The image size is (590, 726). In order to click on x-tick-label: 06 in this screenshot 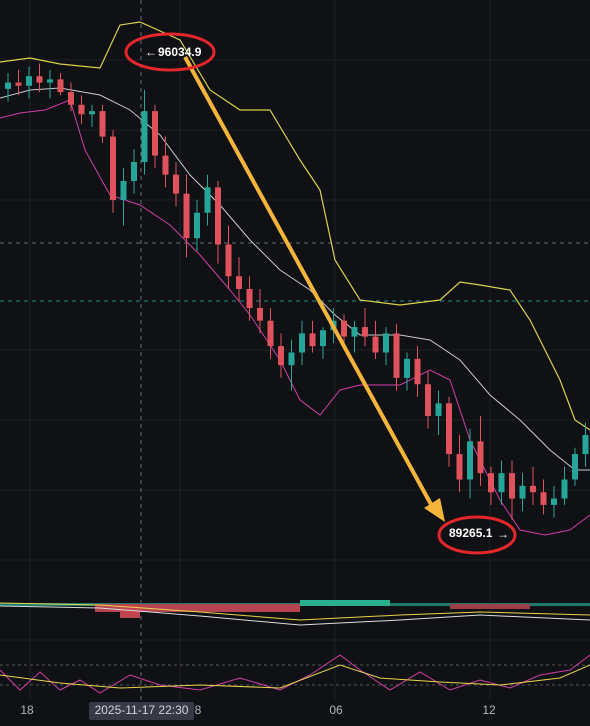, I will do `click(336, 710)`.